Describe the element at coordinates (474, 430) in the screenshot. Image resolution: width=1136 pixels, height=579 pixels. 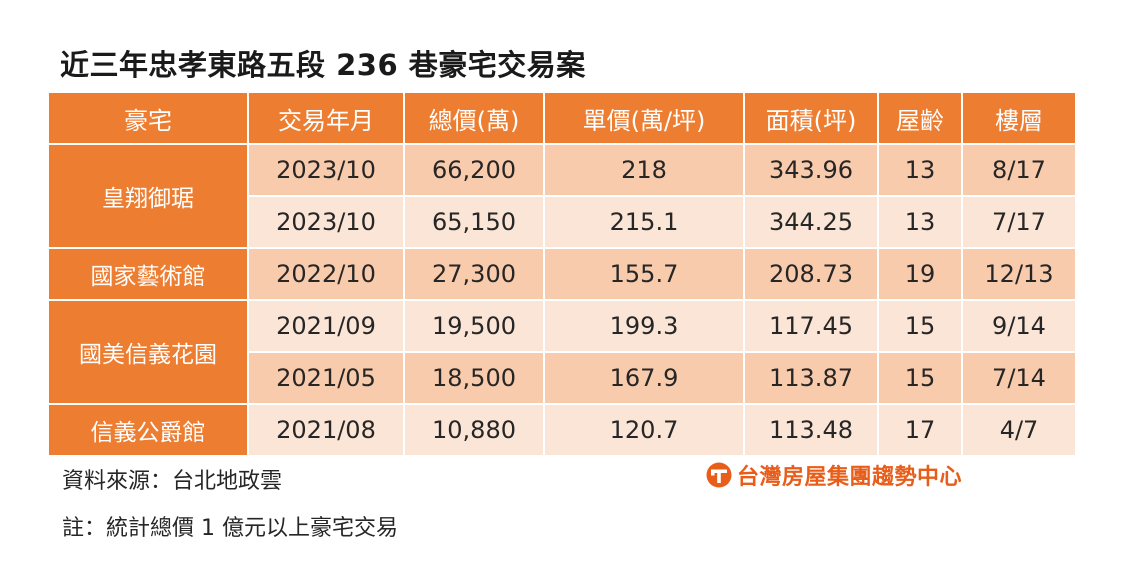
I see `cell-total-price: 10,880` at that location.